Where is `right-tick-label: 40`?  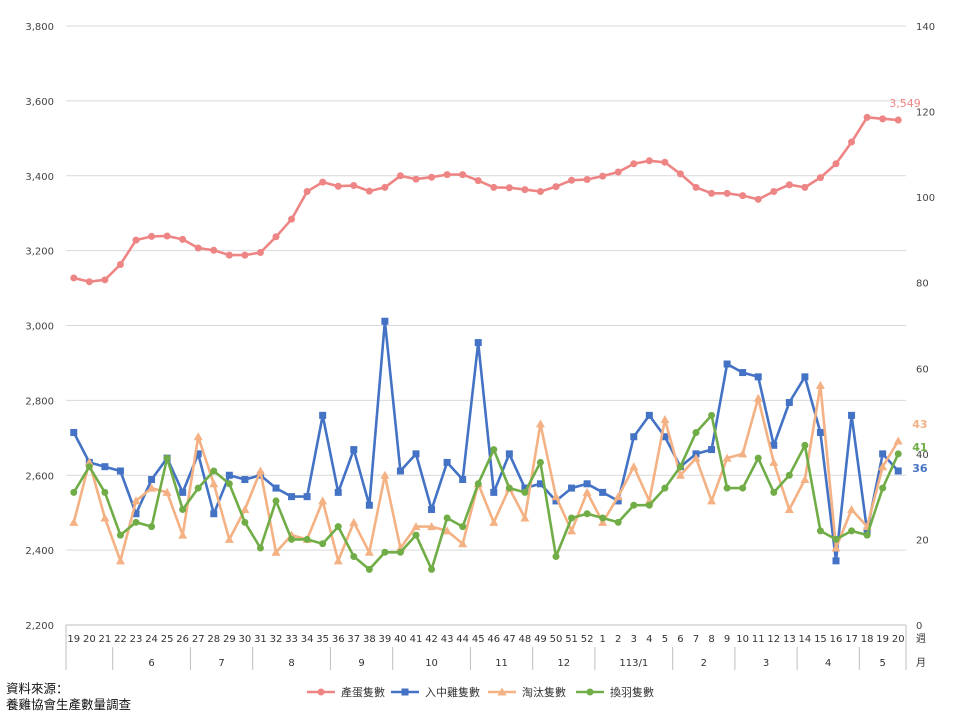 right-tick-label: 40 is located at coordinates (922, 455).